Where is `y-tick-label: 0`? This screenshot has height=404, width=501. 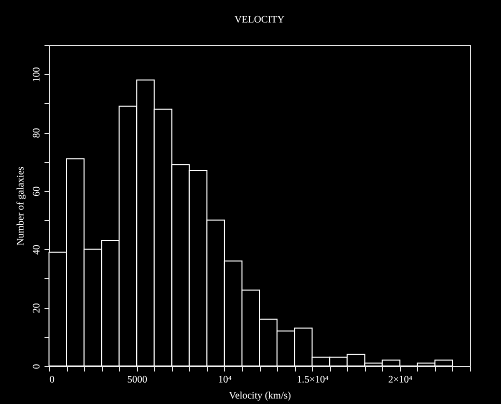 y-tick-label: 0 is located at coordinates (37, 366).